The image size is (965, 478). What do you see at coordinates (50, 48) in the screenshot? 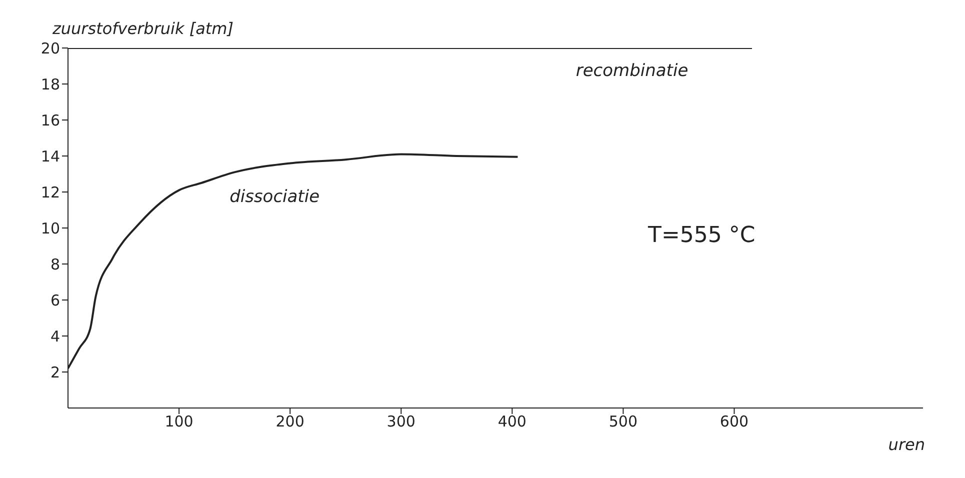
I see `y-tick-label: 20` at bounding box center [50, 48].